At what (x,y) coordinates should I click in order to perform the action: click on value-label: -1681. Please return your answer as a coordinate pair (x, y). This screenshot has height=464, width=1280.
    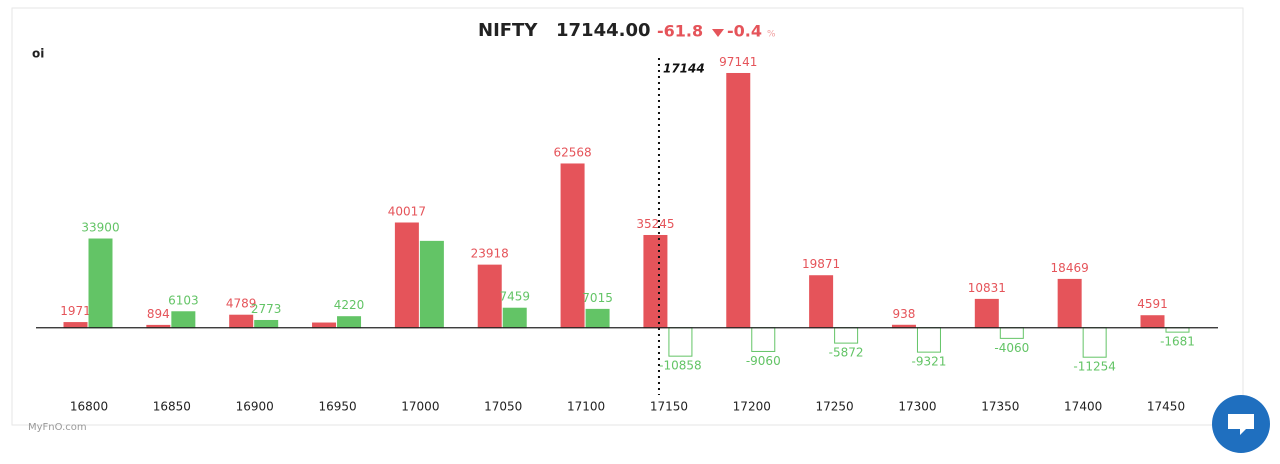
    Looking at the image, I should click on (1177, 342).